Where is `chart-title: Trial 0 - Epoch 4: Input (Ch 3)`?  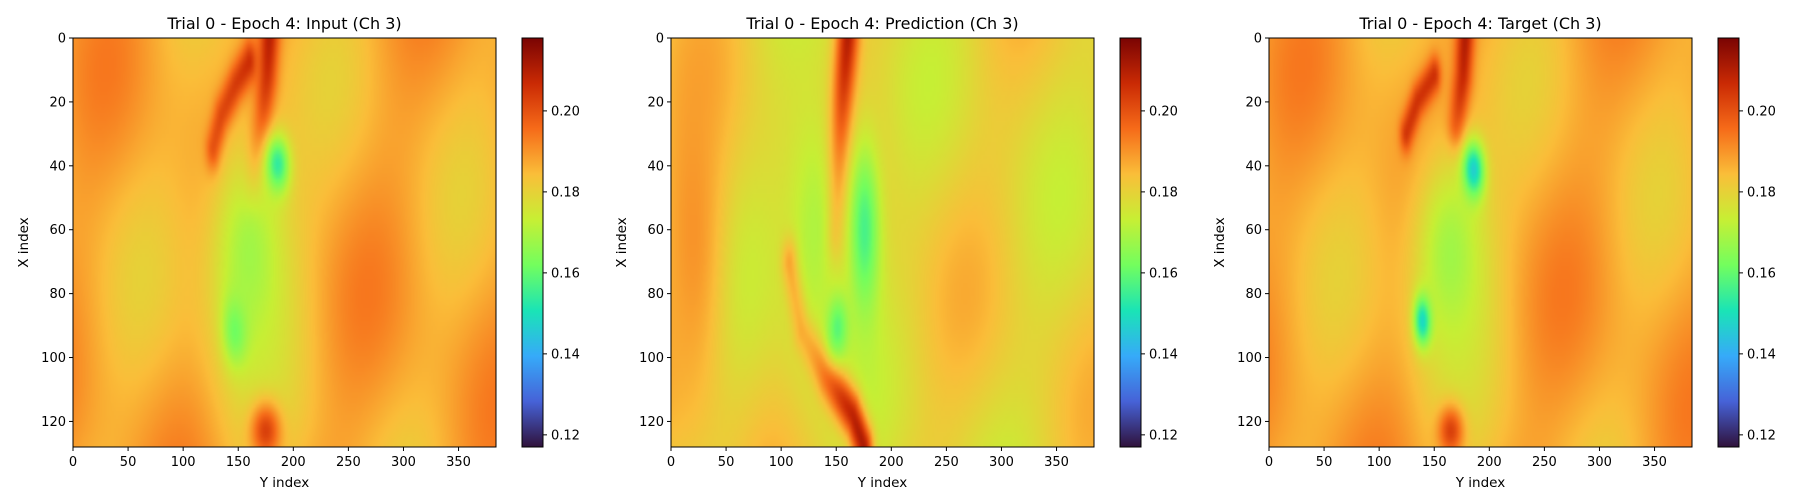
chart-title: Trial 0 - Epoch 4: Input (Ch 3) is located at coordinates (283, 23).